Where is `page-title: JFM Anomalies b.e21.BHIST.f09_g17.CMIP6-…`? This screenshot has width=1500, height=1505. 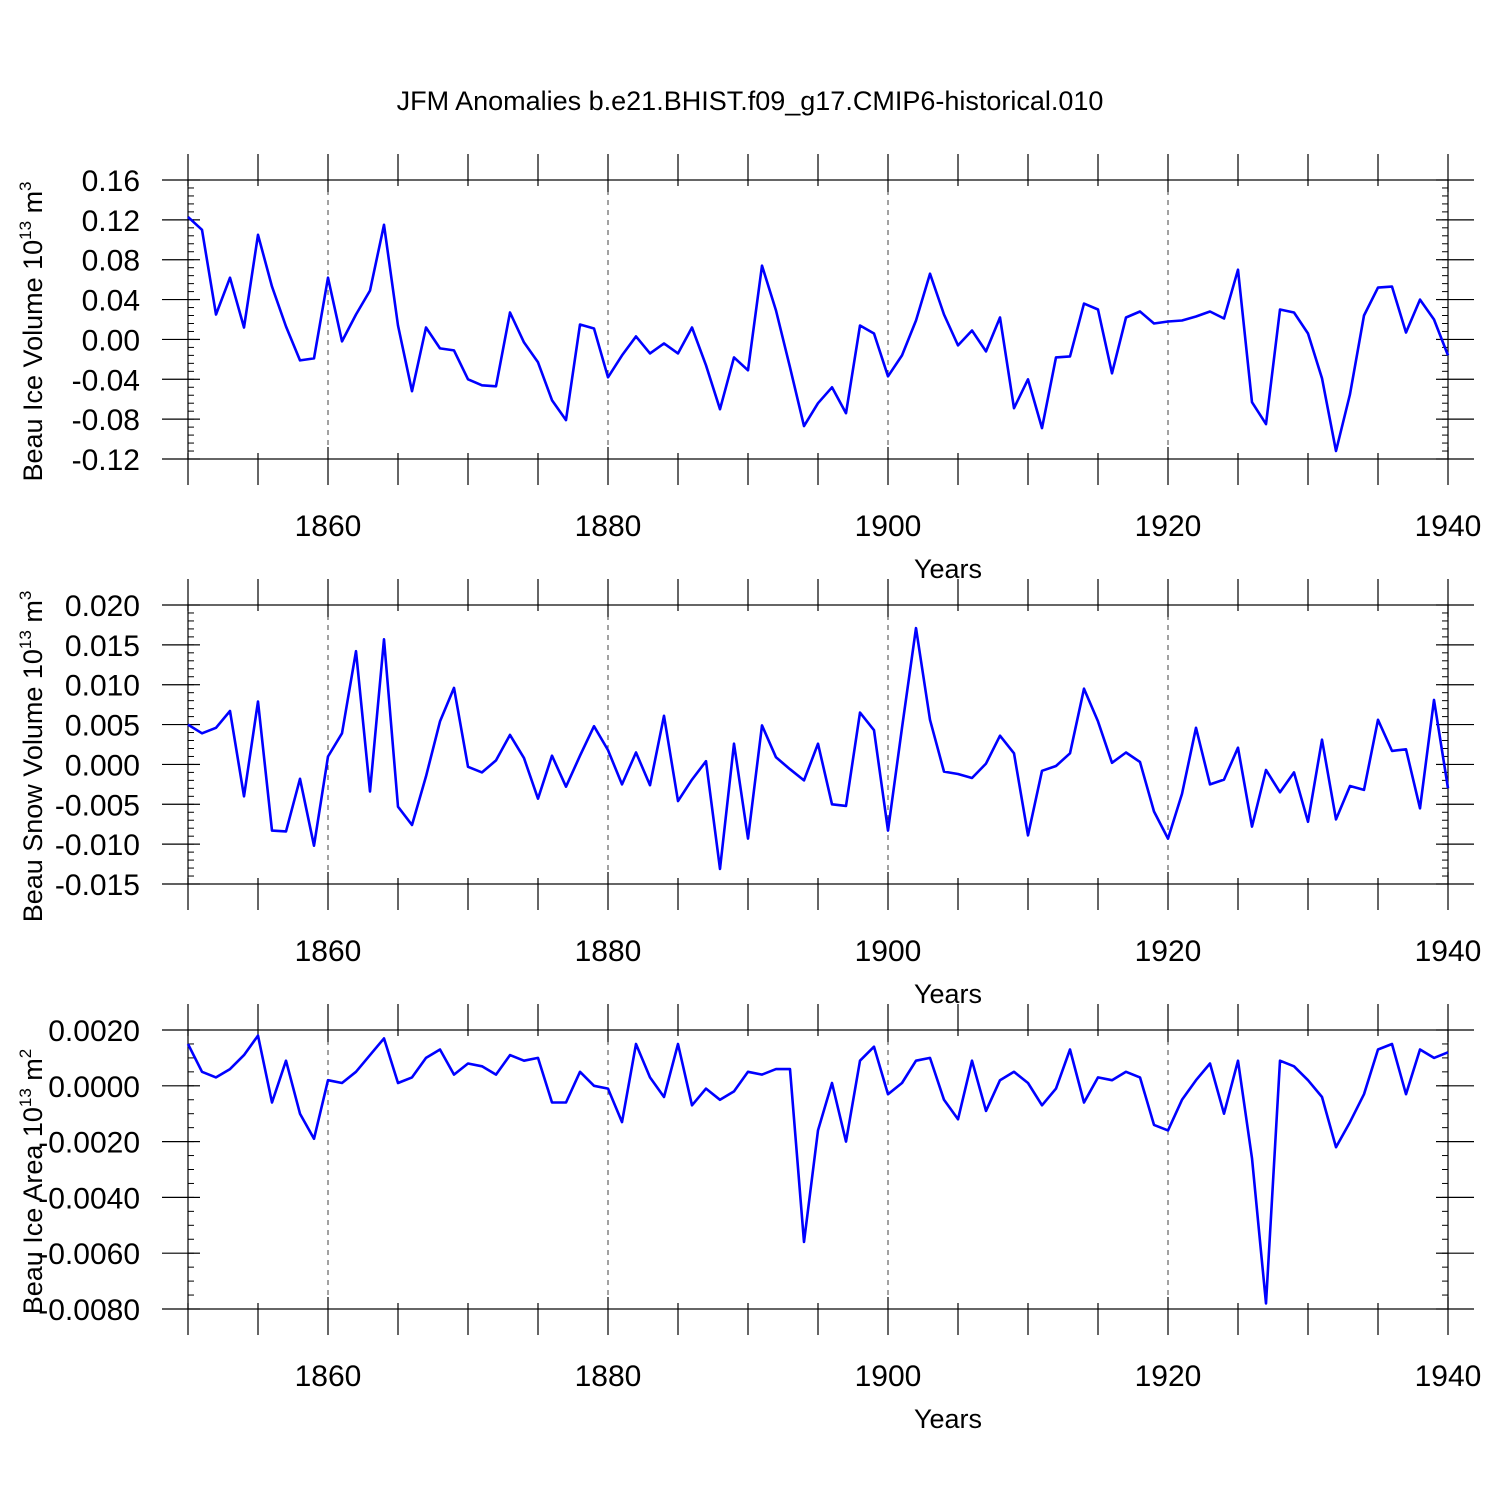 page-title: JFM Anomalies b.e21.BHIST.f09_g17.CMIP6-… is located at coordinates (750, 101).